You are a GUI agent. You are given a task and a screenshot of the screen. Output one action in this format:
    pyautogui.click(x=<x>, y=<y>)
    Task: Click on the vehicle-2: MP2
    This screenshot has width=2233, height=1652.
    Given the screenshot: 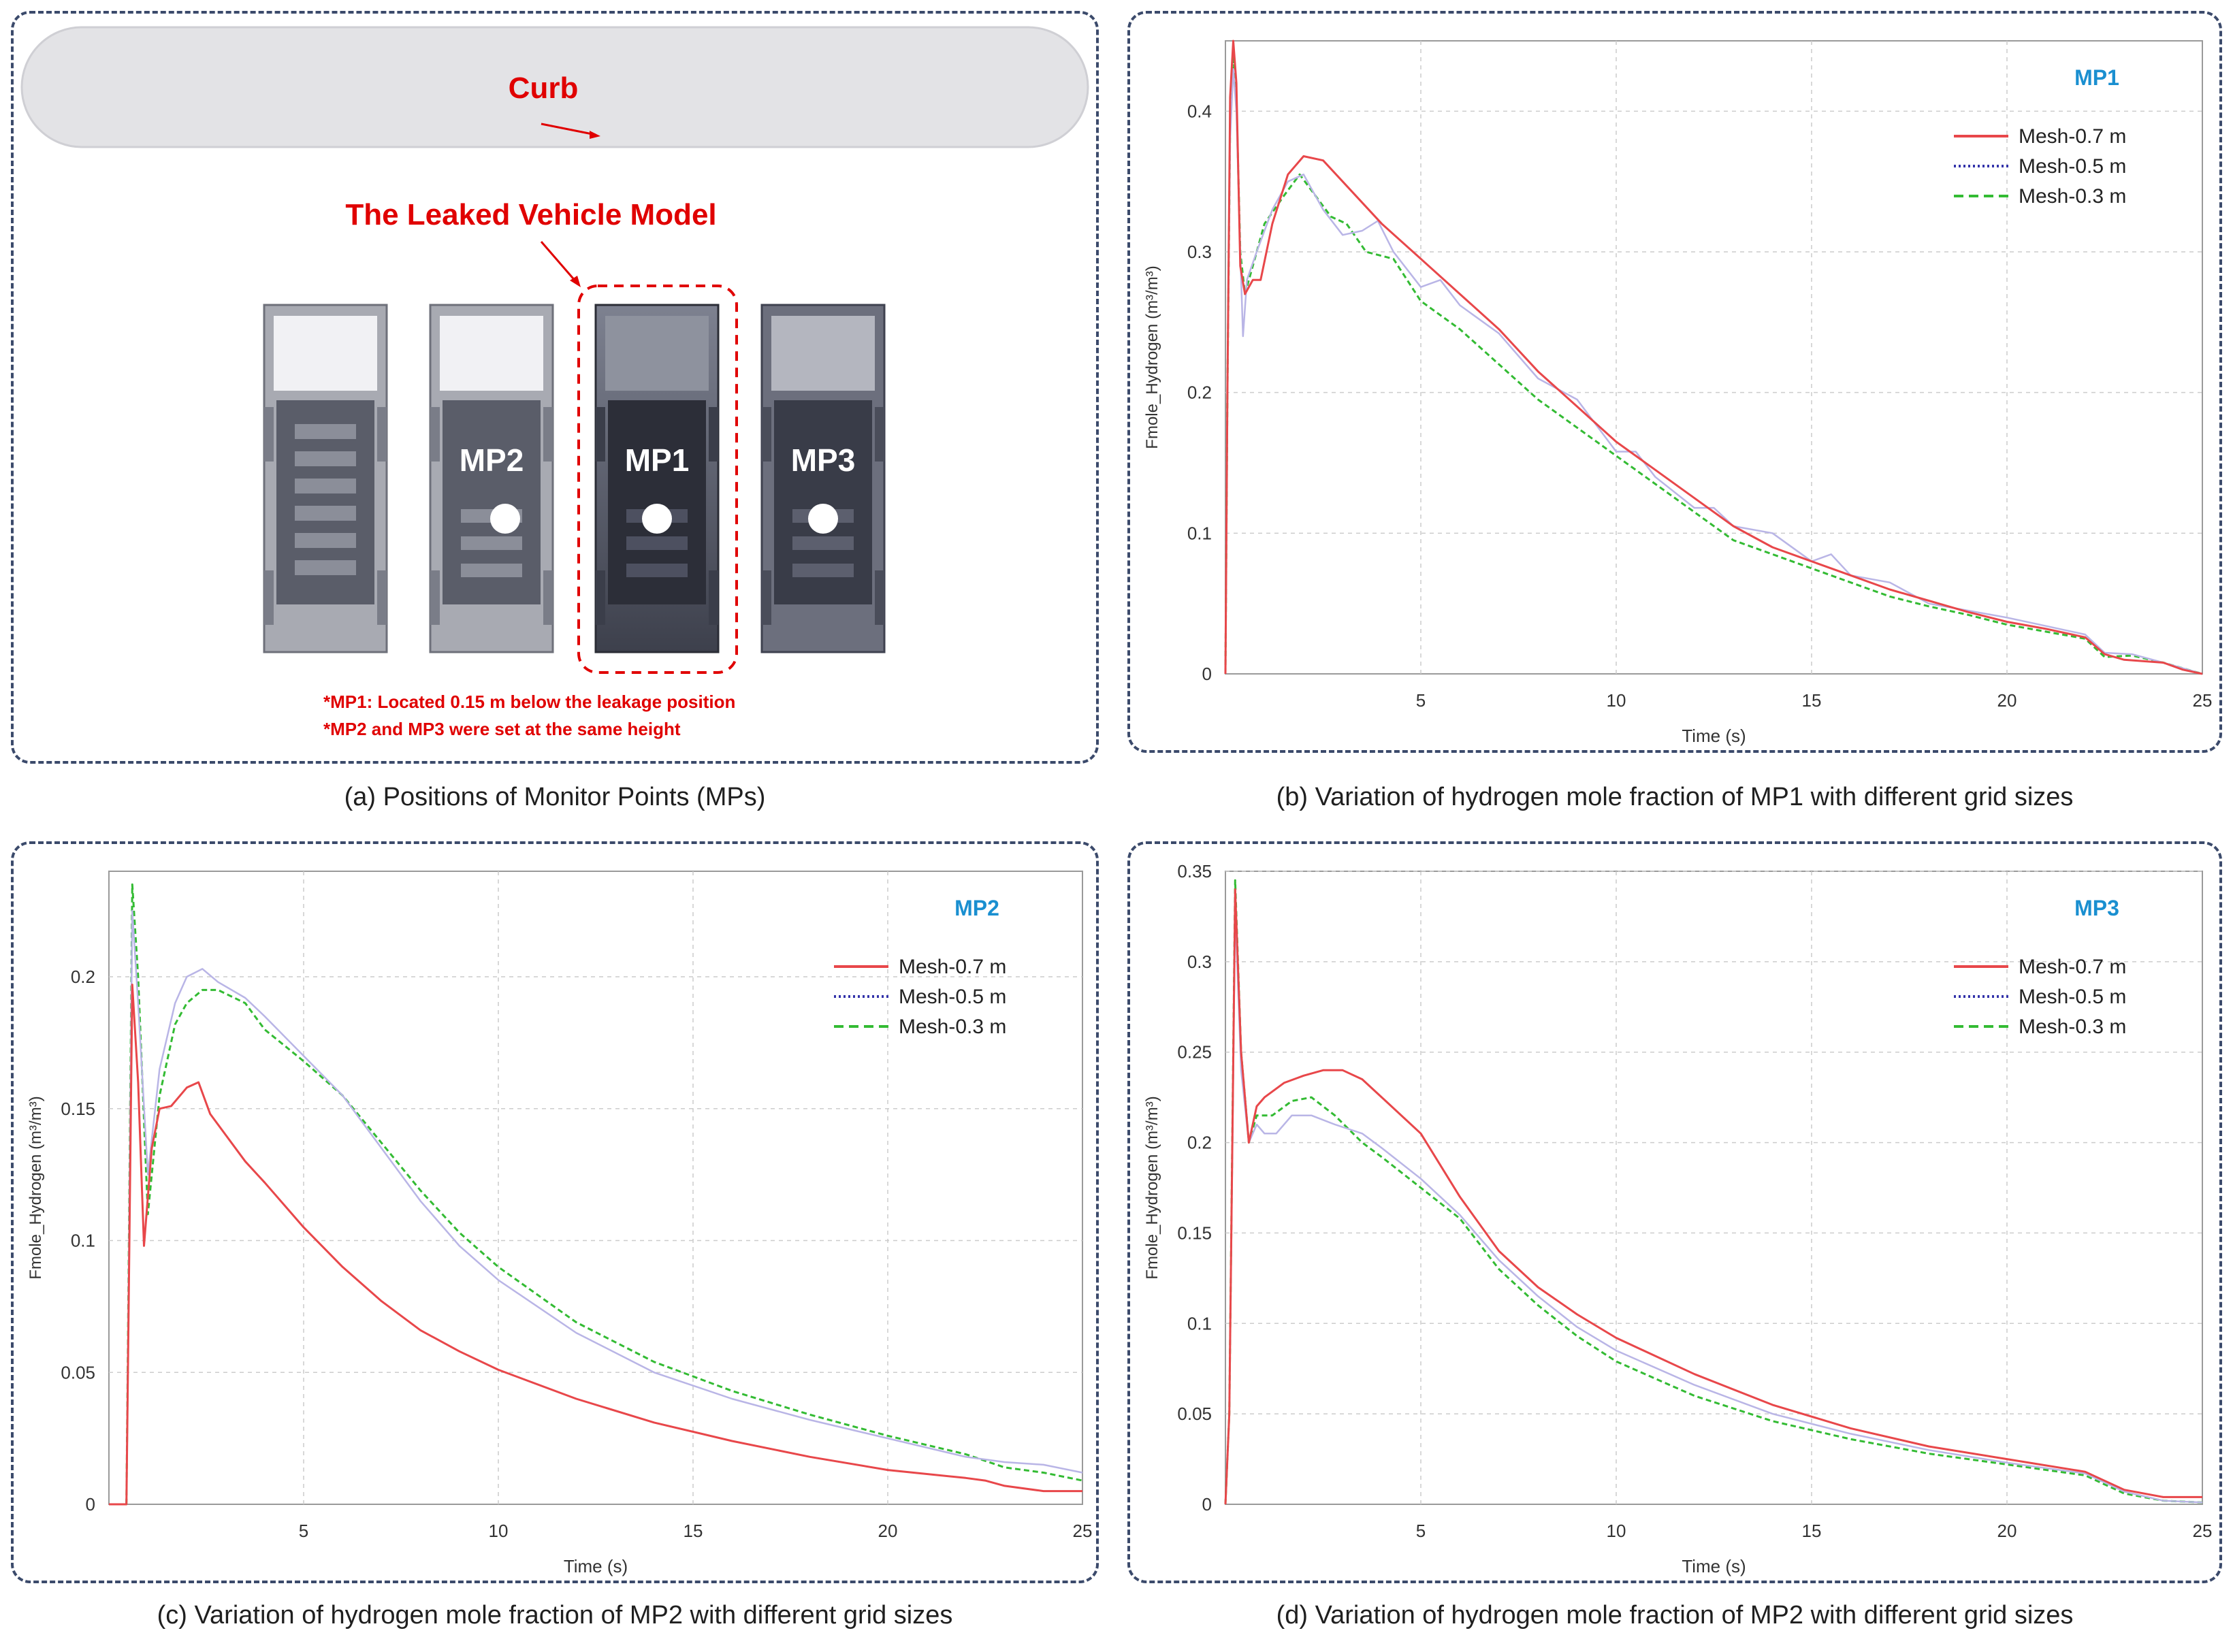 What is the action you would take?
    pyautogui.click(x=491, y=478)
    